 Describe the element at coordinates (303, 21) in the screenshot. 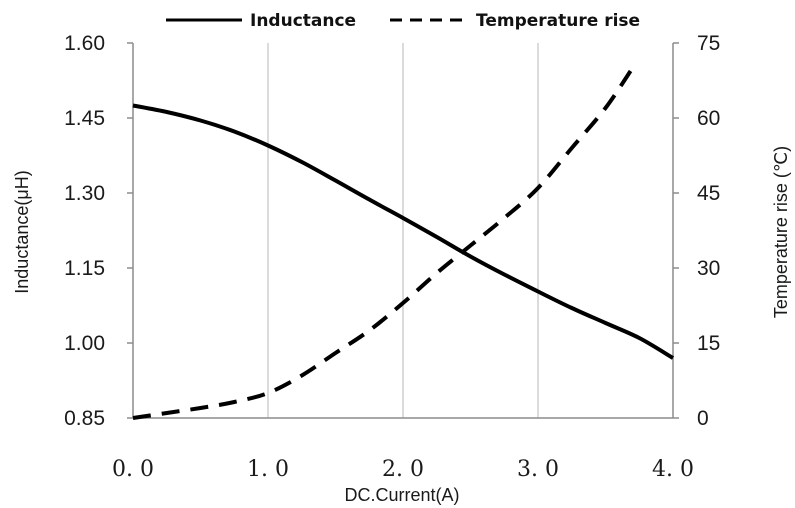

I see `legend-label-inductance: Inductance` at that location.